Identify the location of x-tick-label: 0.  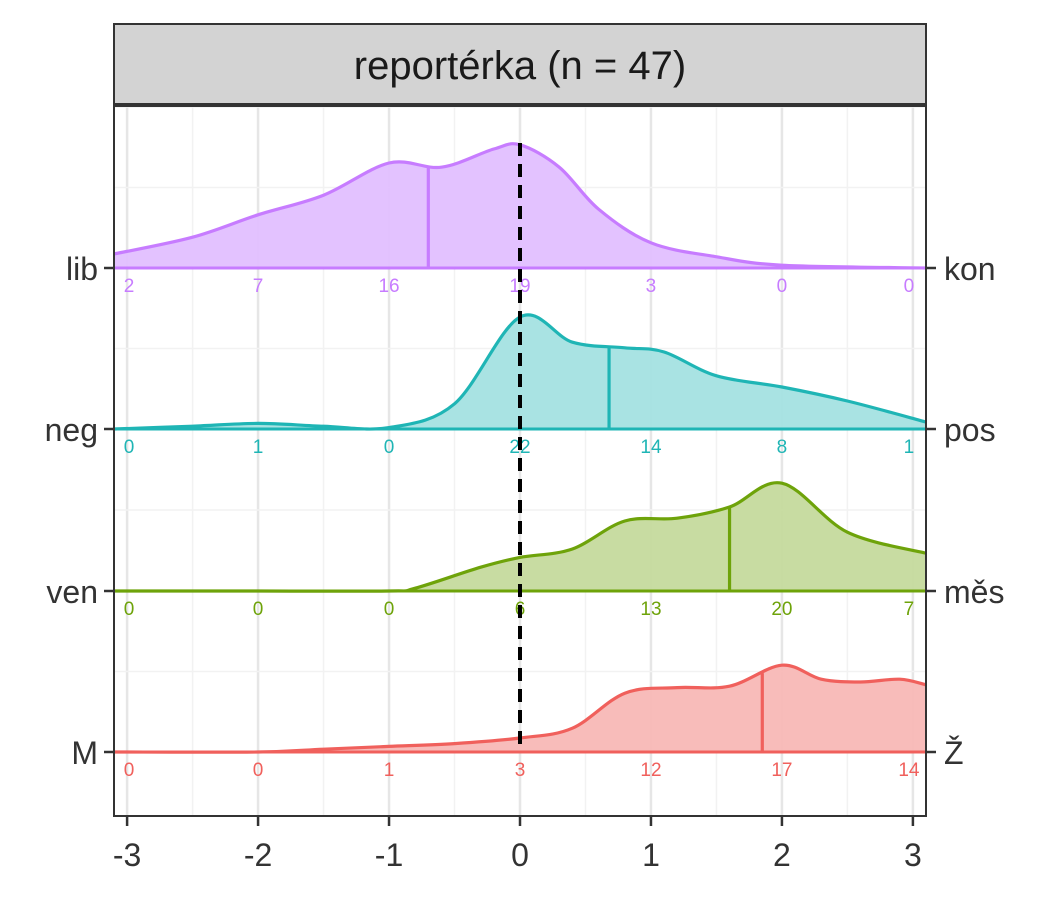
(520, 855).